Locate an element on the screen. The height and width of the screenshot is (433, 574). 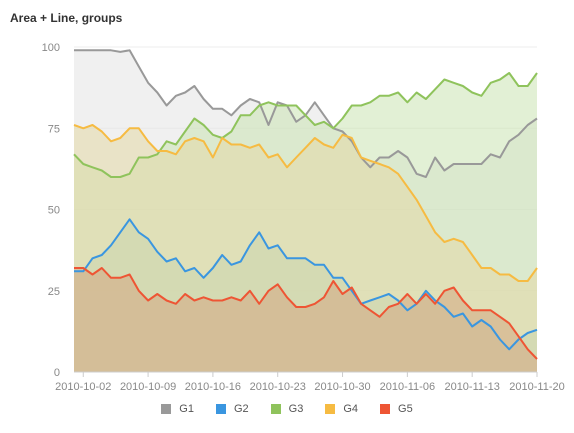
x-tick-label: 2010-11-13 is located at coordinates (471, 387).